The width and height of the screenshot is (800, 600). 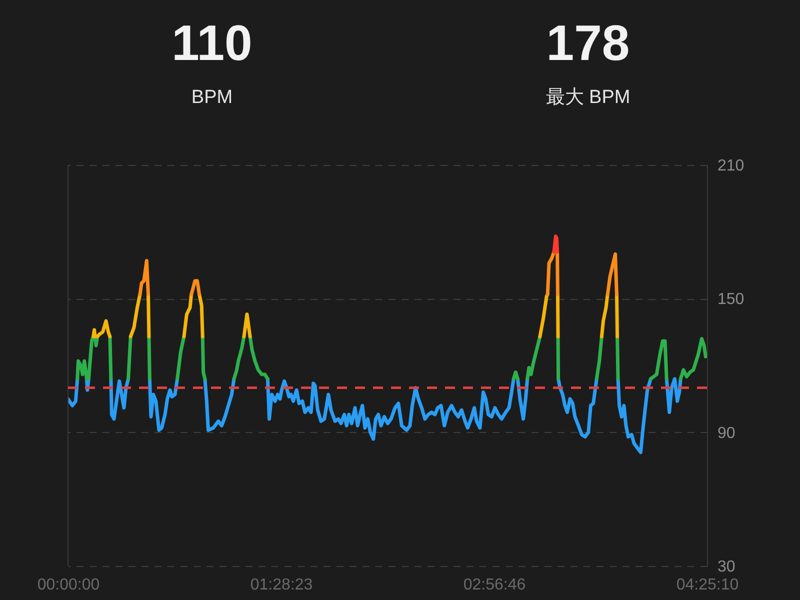 What do you see at coordinates (707, 585) in the screenshot?
I see `x-tick-label: 04:25:10` at bounding box center [707, 585].